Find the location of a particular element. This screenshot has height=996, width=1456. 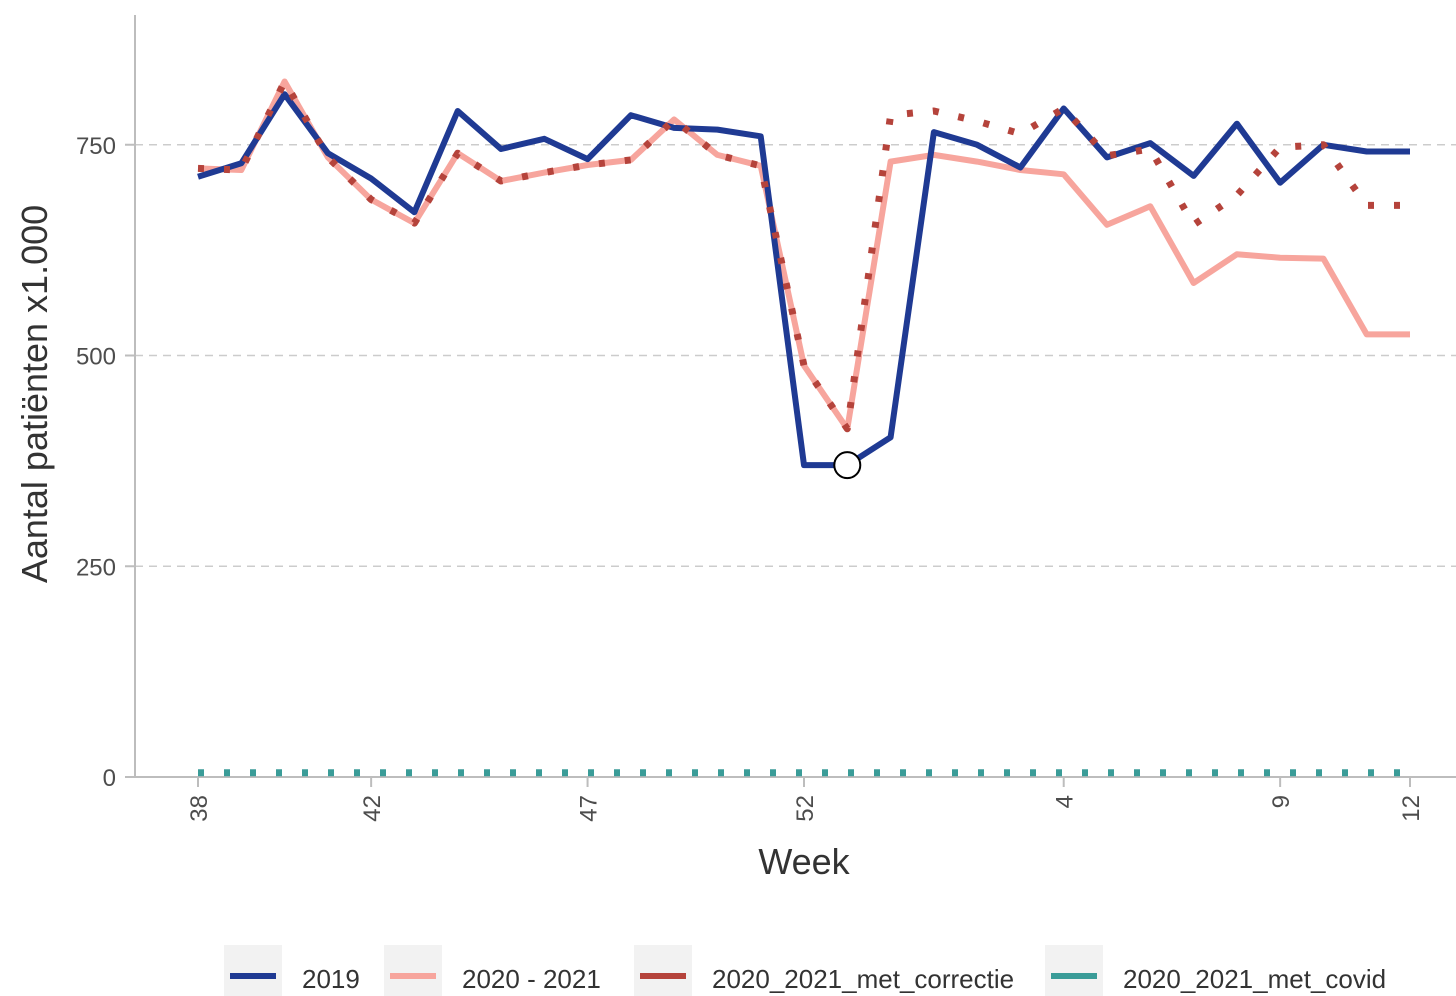

legend-label: 2019 is located at coordinates (331, 979).